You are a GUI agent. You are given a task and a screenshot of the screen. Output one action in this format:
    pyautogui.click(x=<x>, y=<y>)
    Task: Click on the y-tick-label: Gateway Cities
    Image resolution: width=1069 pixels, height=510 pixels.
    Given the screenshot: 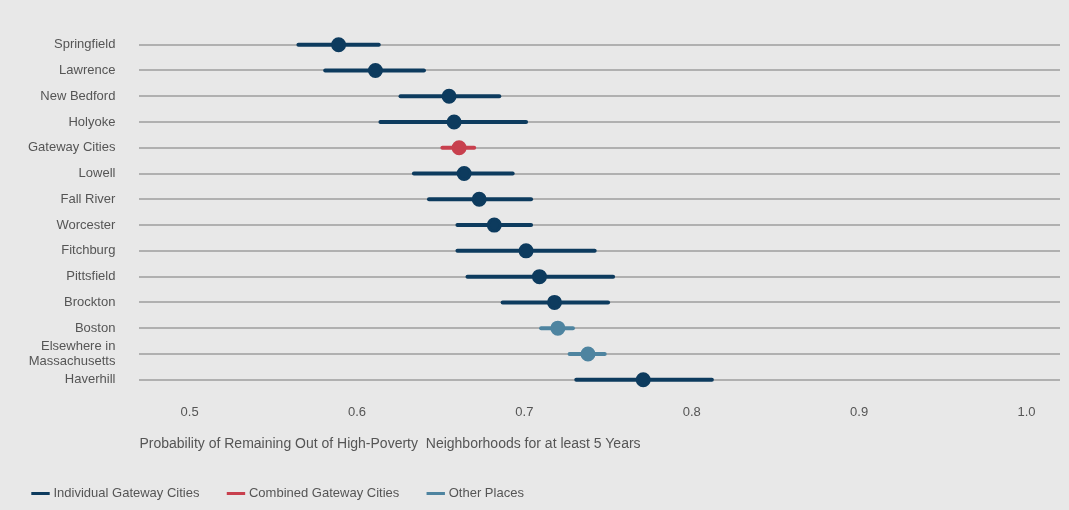 What is the action you would take?
    pyautogui.click(x=72, y=147)
    